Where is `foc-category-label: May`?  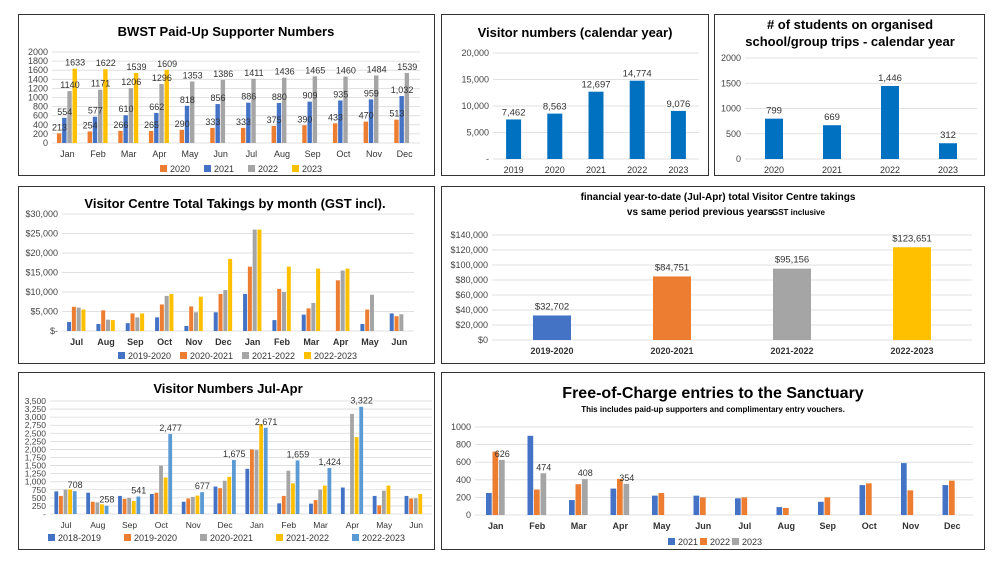
foc-category-label: May is located at coordinates (662, 526).